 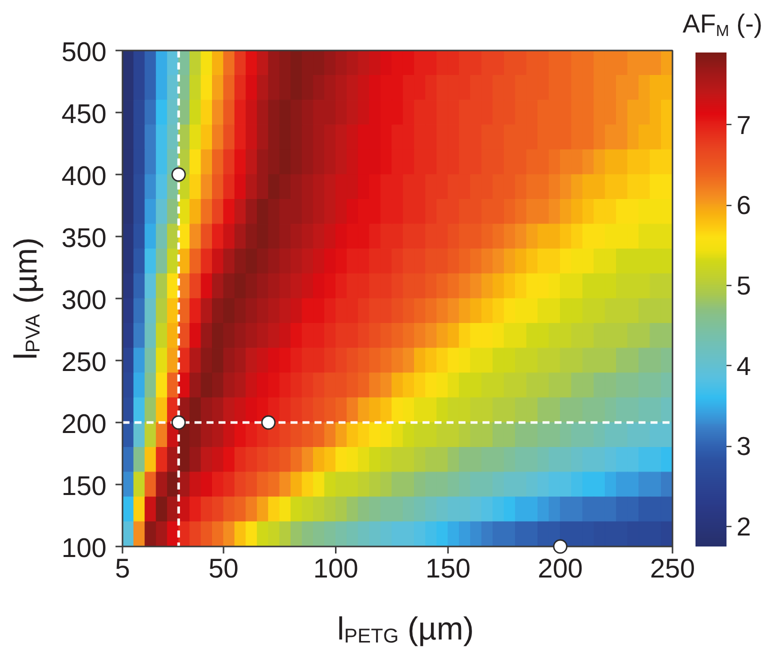 What do you see at coordinates (84, 300) in the screenshot?
I see `y-tick-label: 300` at bounding box center [84, 300].